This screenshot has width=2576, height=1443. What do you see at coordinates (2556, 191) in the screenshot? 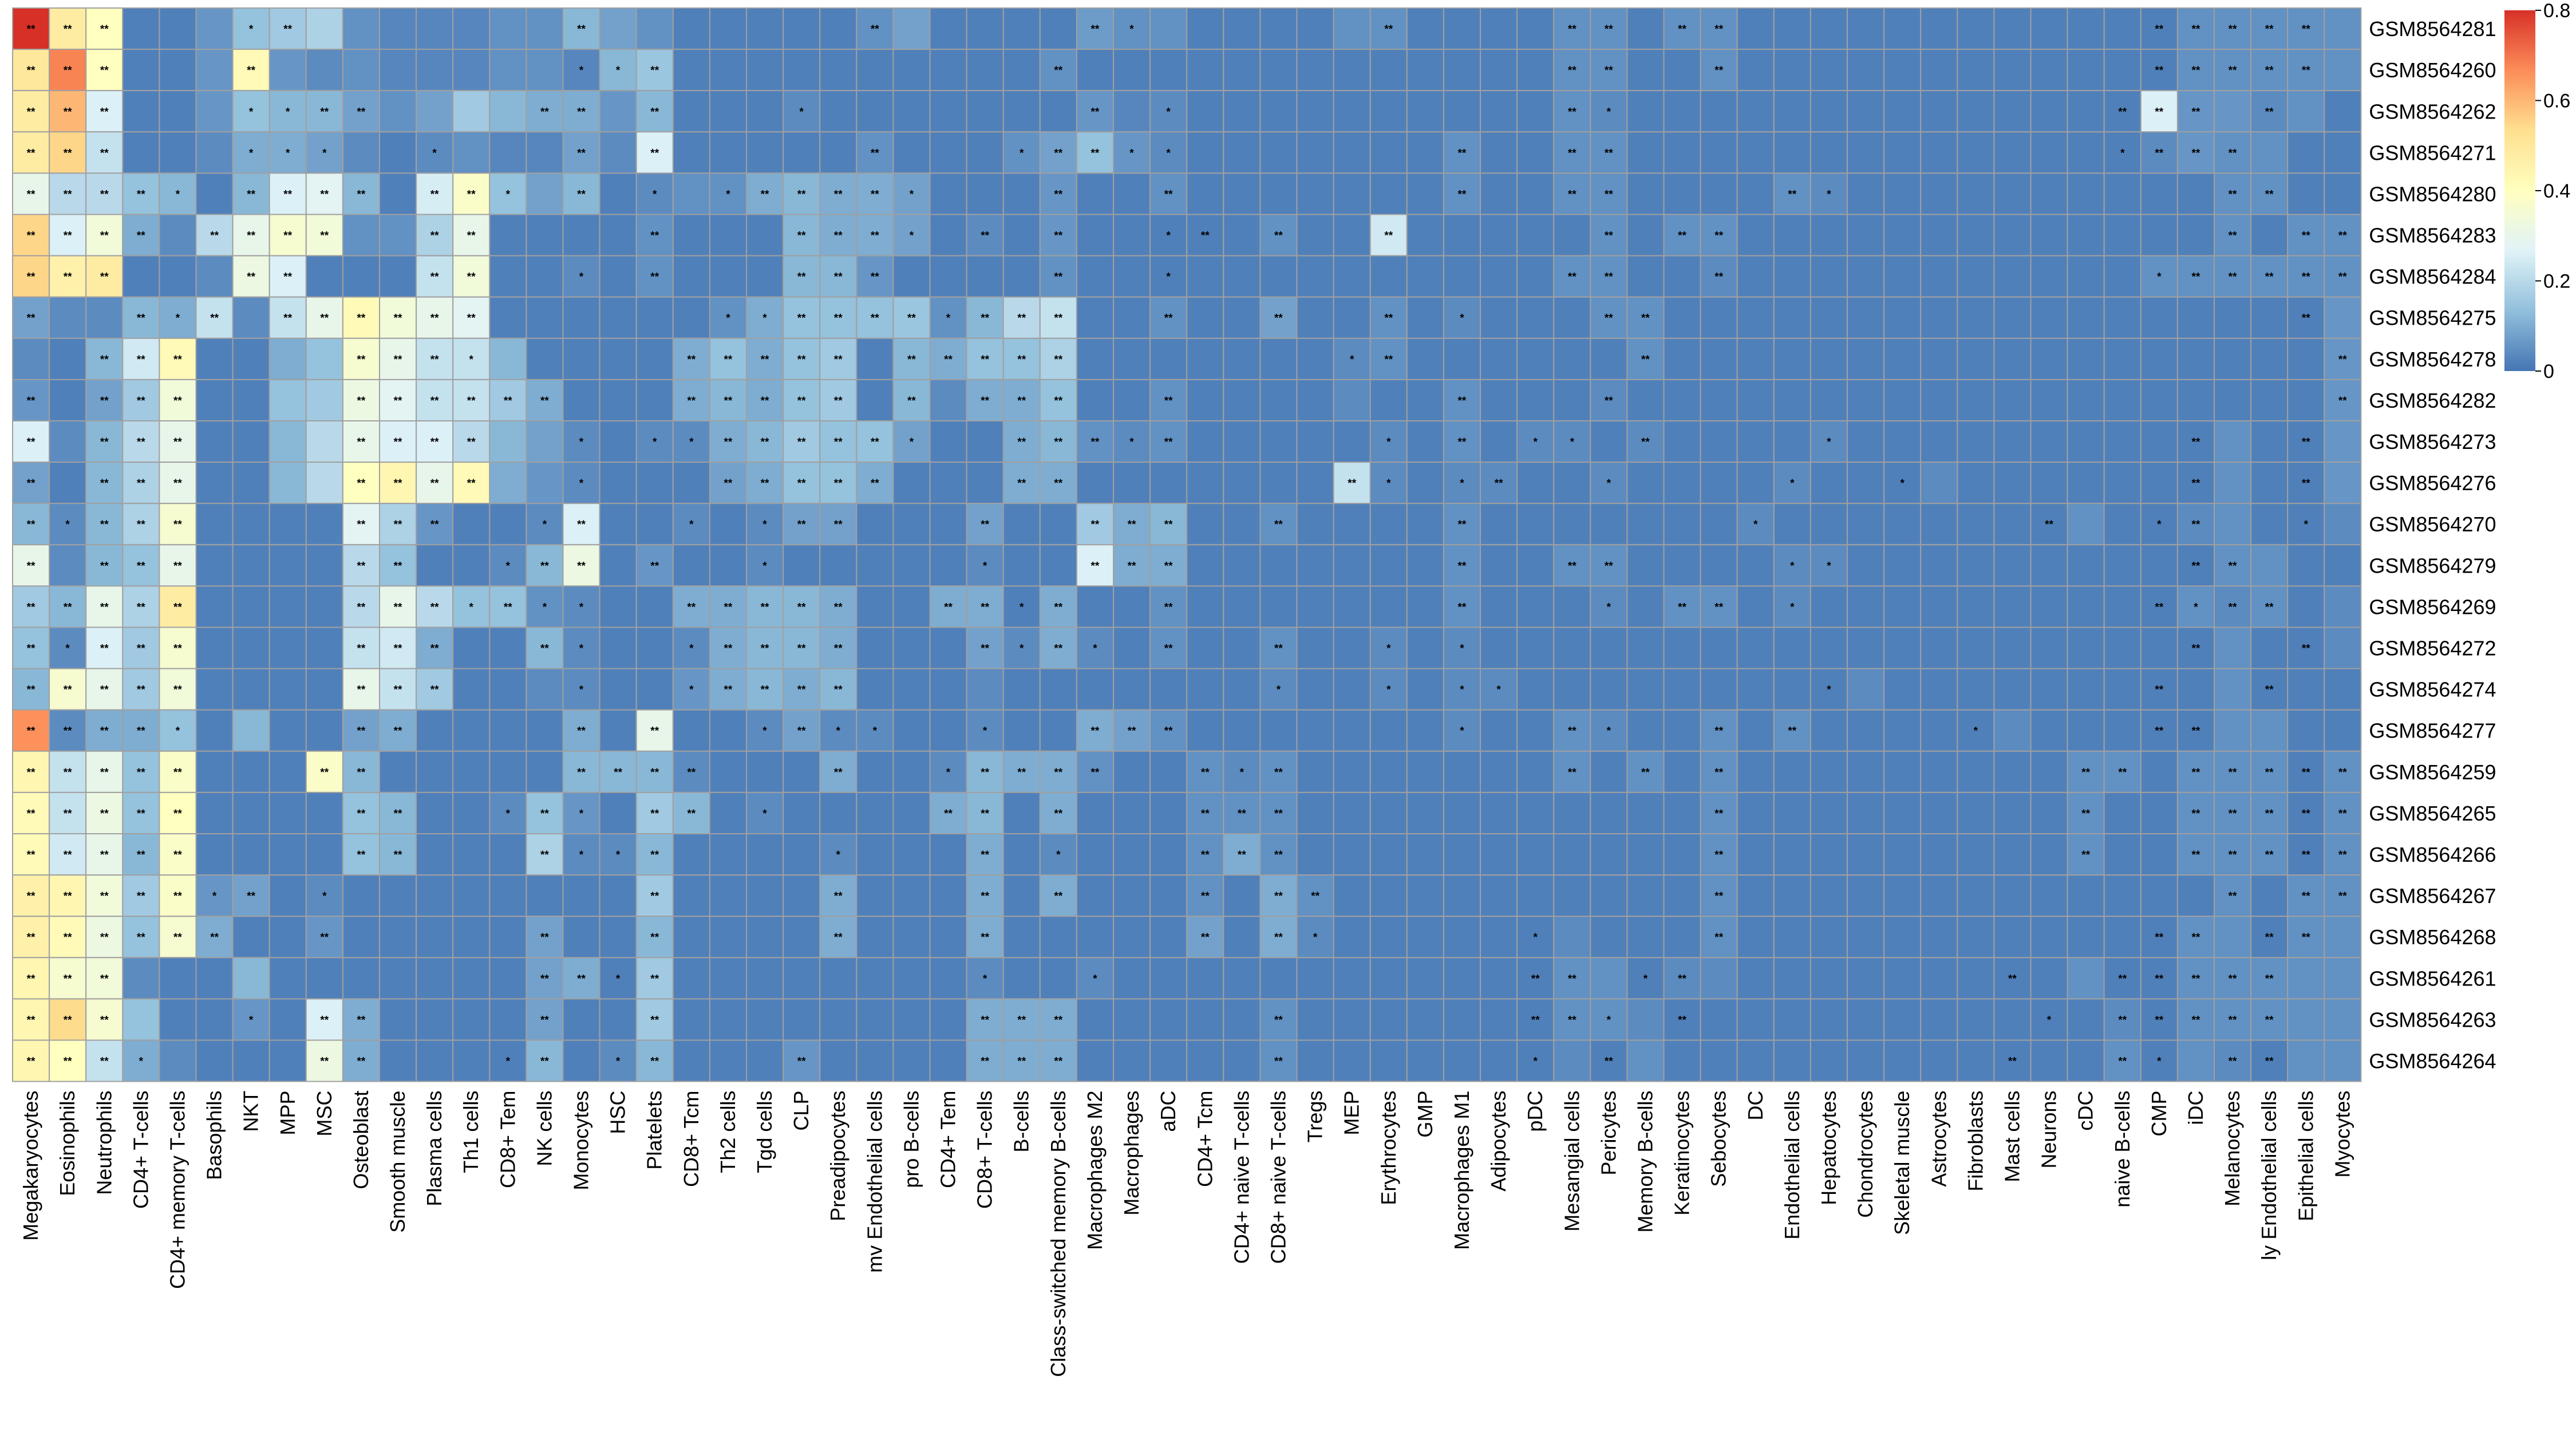
I see `legend-tick-label: 0.4` at bounding box center [2556, 191].